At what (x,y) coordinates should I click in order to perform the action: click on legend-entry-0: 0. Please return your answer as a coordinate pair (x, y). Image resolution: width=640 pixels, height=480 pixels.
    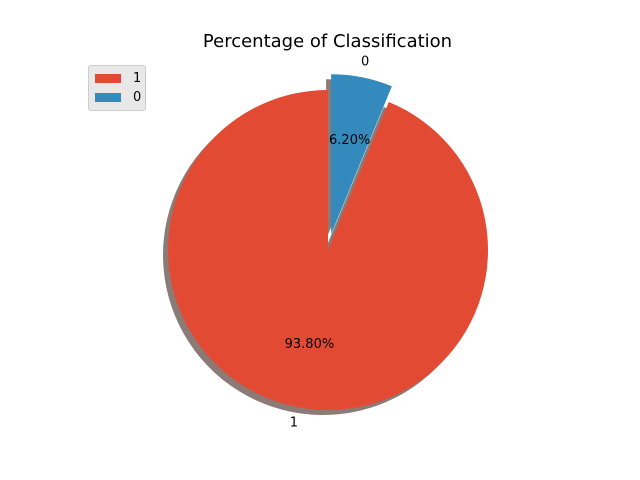
    Looking at the image, I should click on (118, 98).